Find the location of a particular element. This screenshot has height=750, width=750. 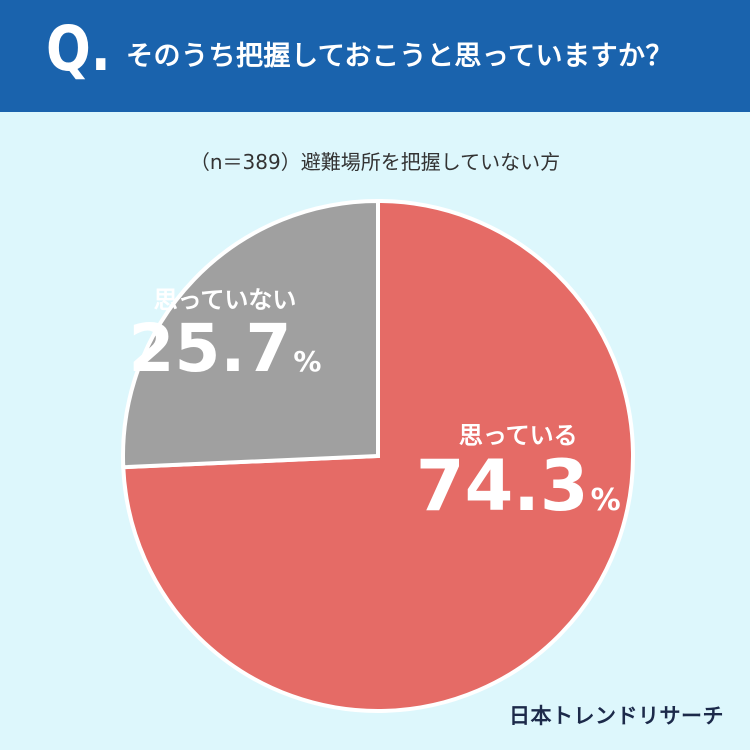

brand-logo: 日本トレンドリサーチ is located at coordinates (616, 716).